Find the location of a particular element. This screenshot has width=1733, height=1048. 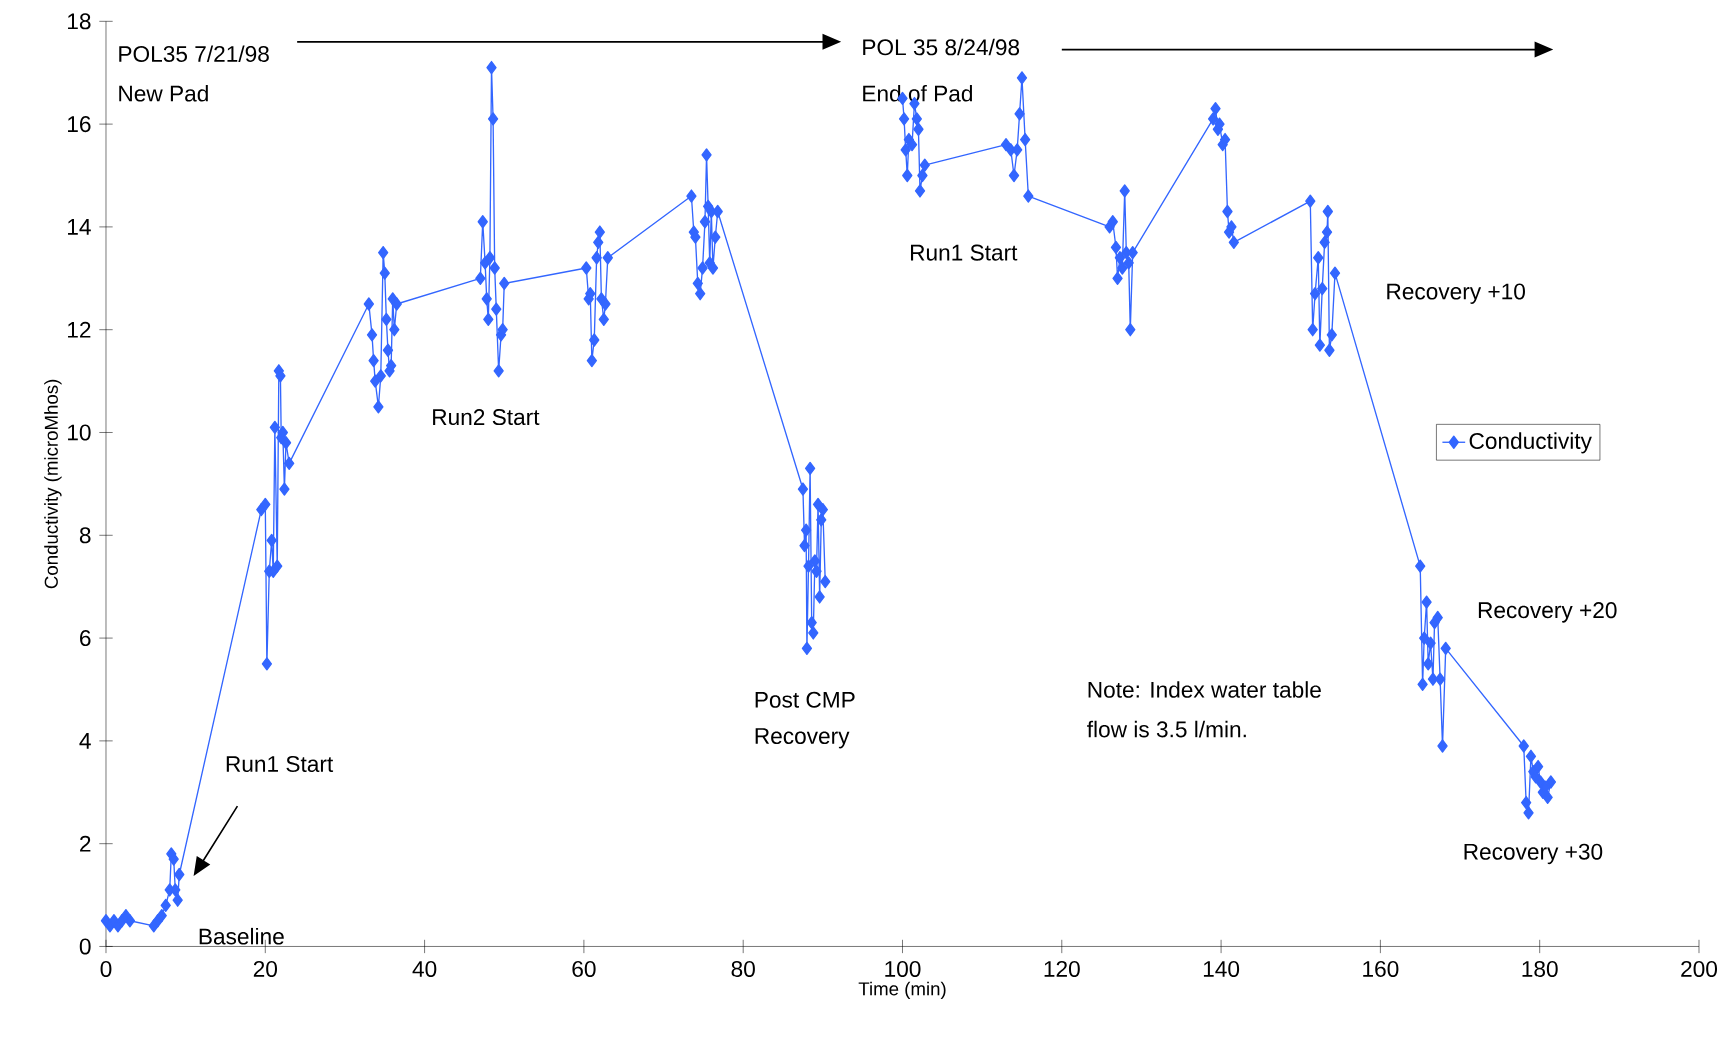

annotation: Recovery +10 is located at coordinates (1456, 294).